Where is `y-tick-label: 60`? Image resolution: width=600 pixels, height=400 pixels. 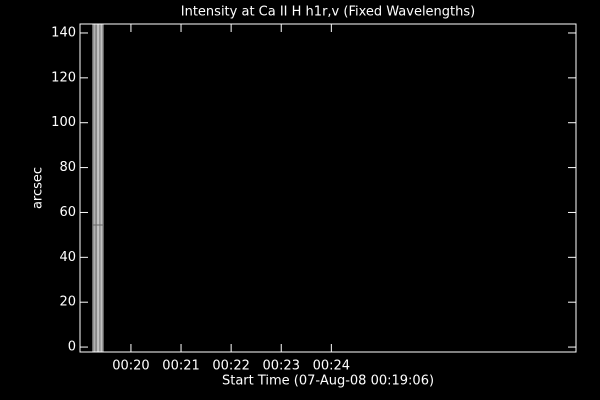
y-tick-label: 60 is located at coordinates (67, 212).